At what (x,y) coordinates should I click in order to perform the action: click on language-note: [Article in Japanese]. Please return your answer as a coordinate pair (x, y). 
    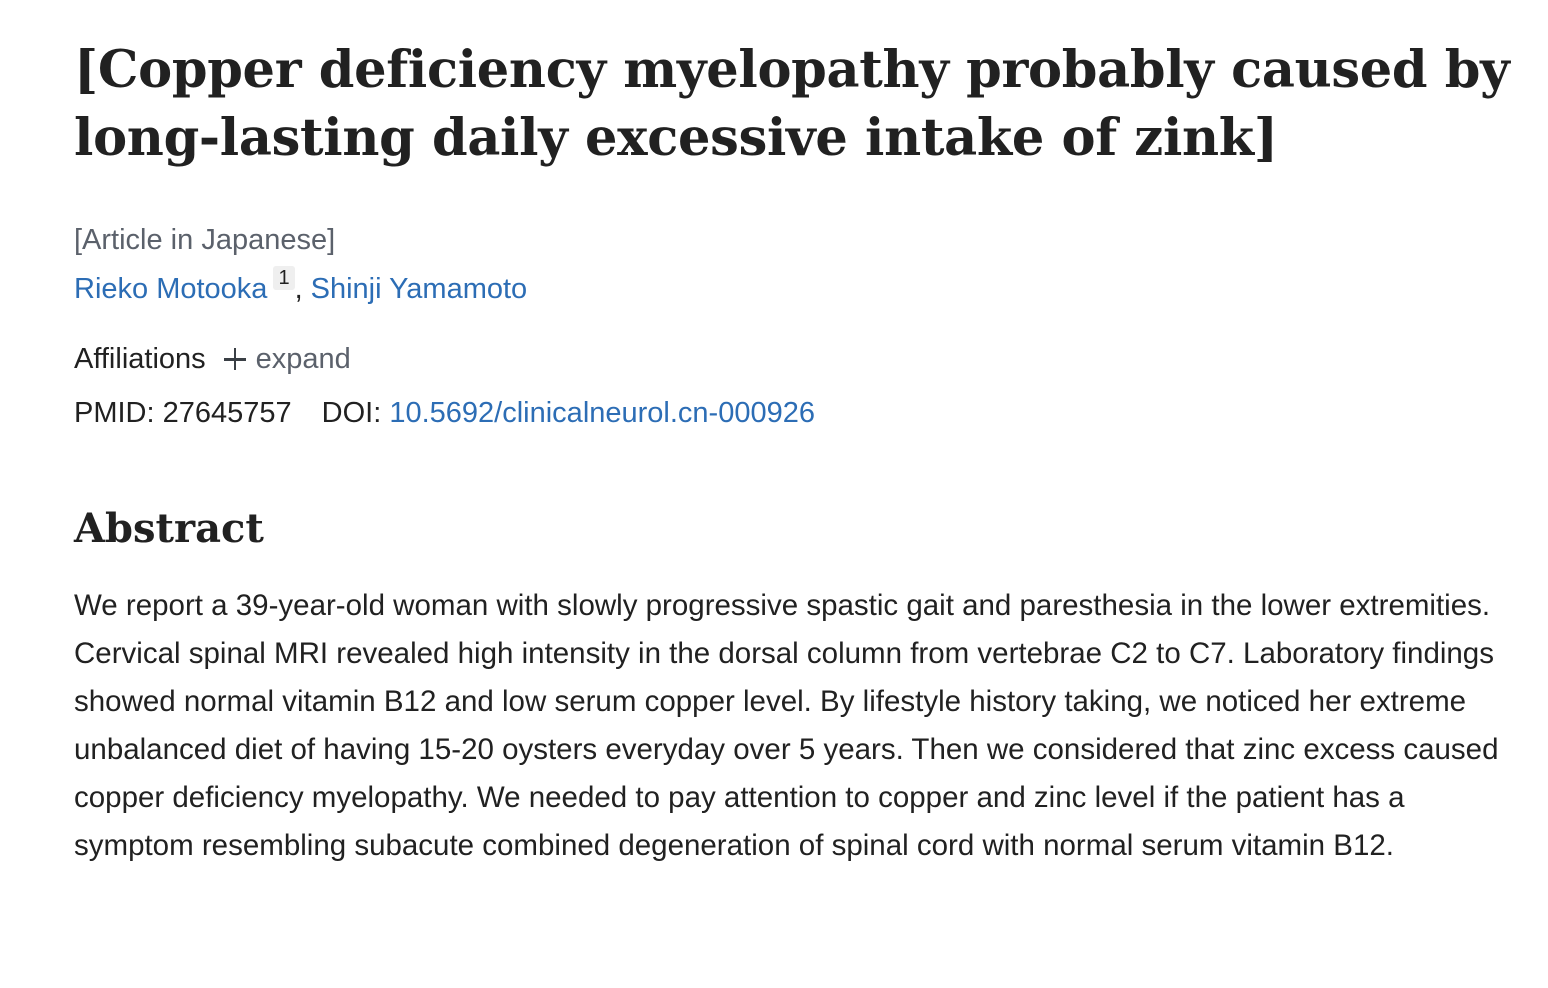
    Looking at the image, I should click on (205, 240).